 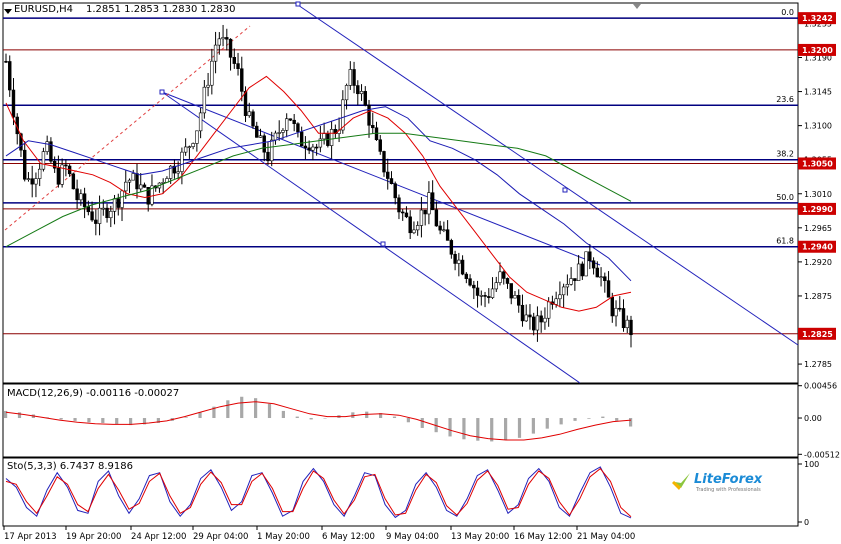 I want to click on stochastic-header: Sto(5,3,3) 6.7437 8.9186, so click(x=70, y=466).